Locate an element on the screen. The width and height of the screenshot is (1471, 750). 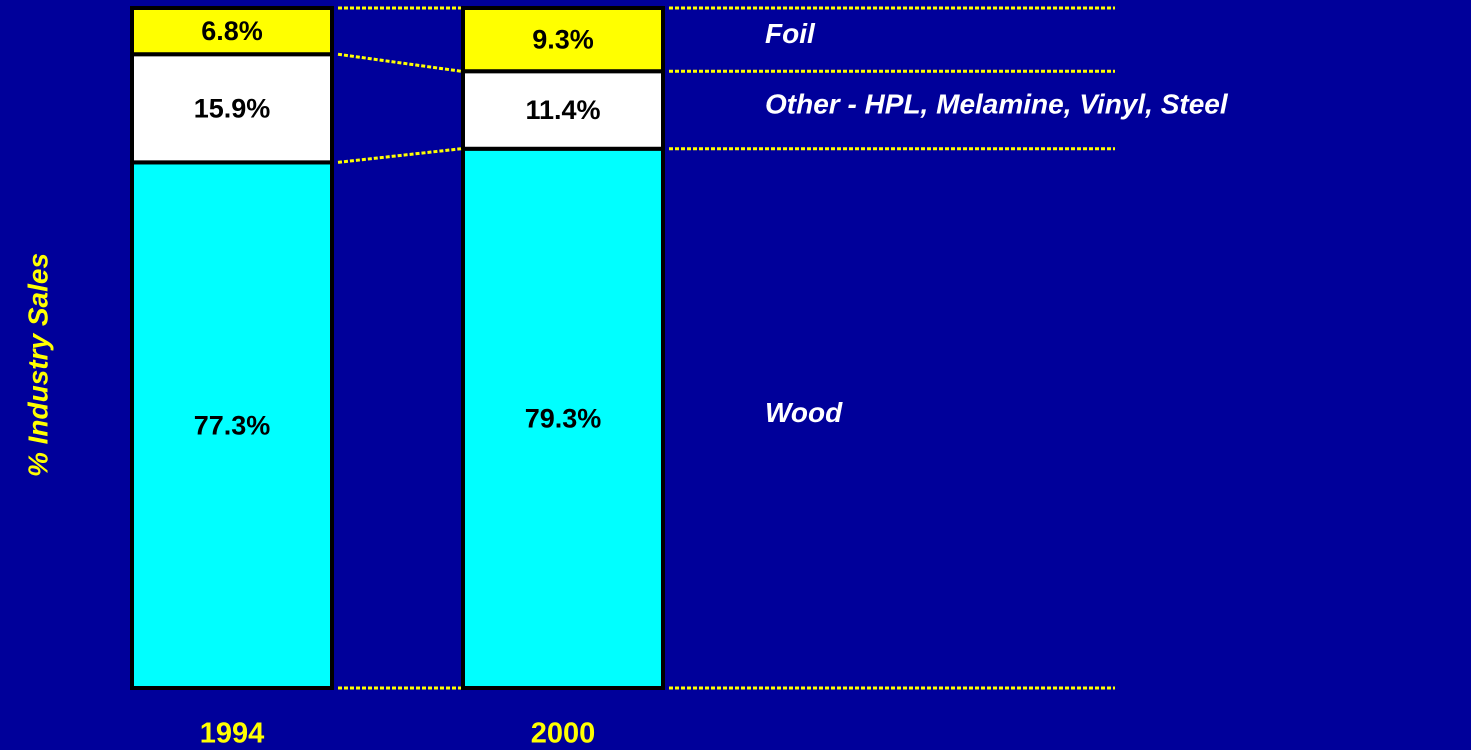
legend-label: Other - HPL, Melamine, Vinyl, Steel is located at coordinates (997, 103).